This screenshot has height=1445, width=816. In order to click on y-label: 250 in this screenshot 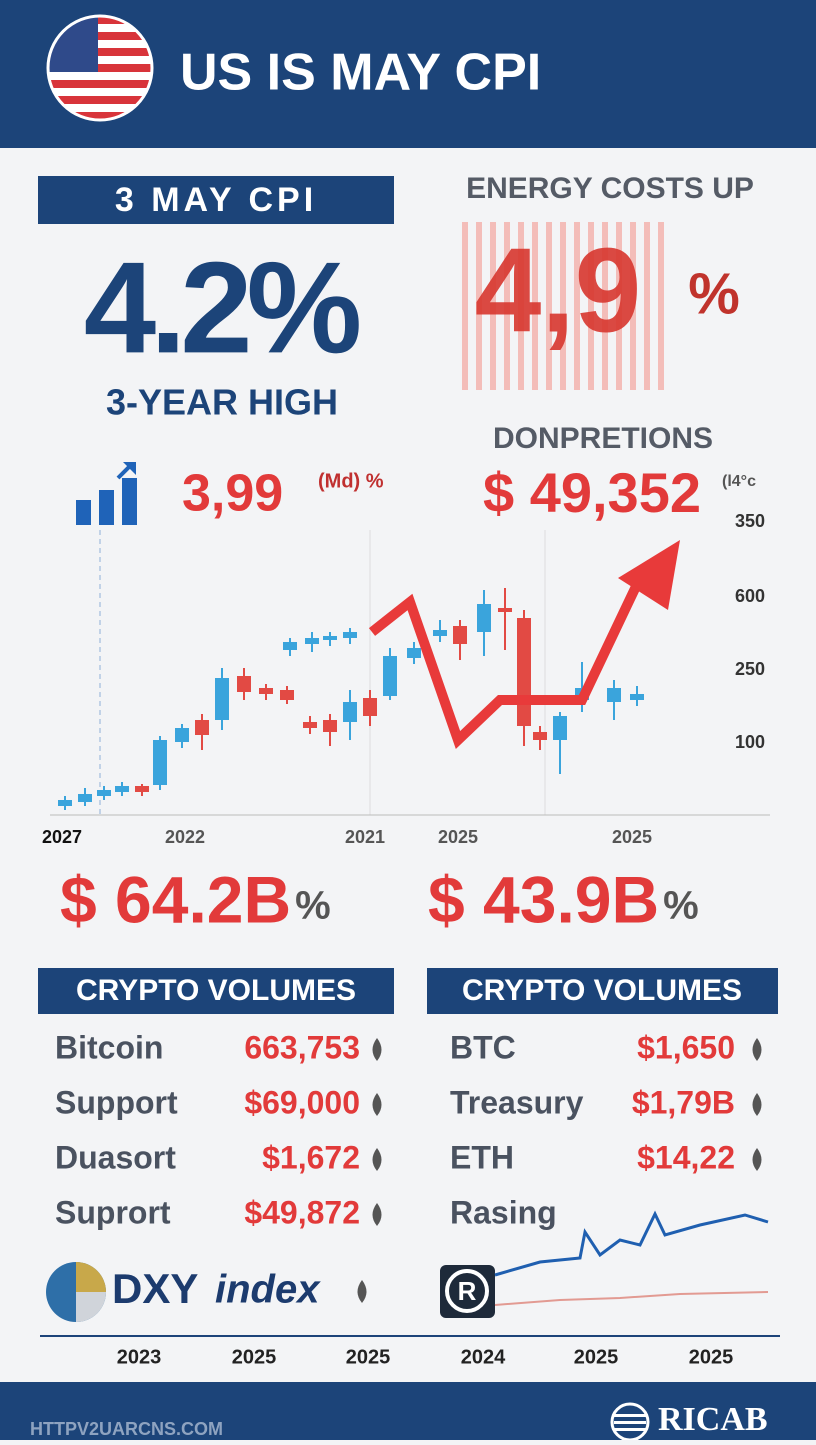, I will do `click(750, 669)`.